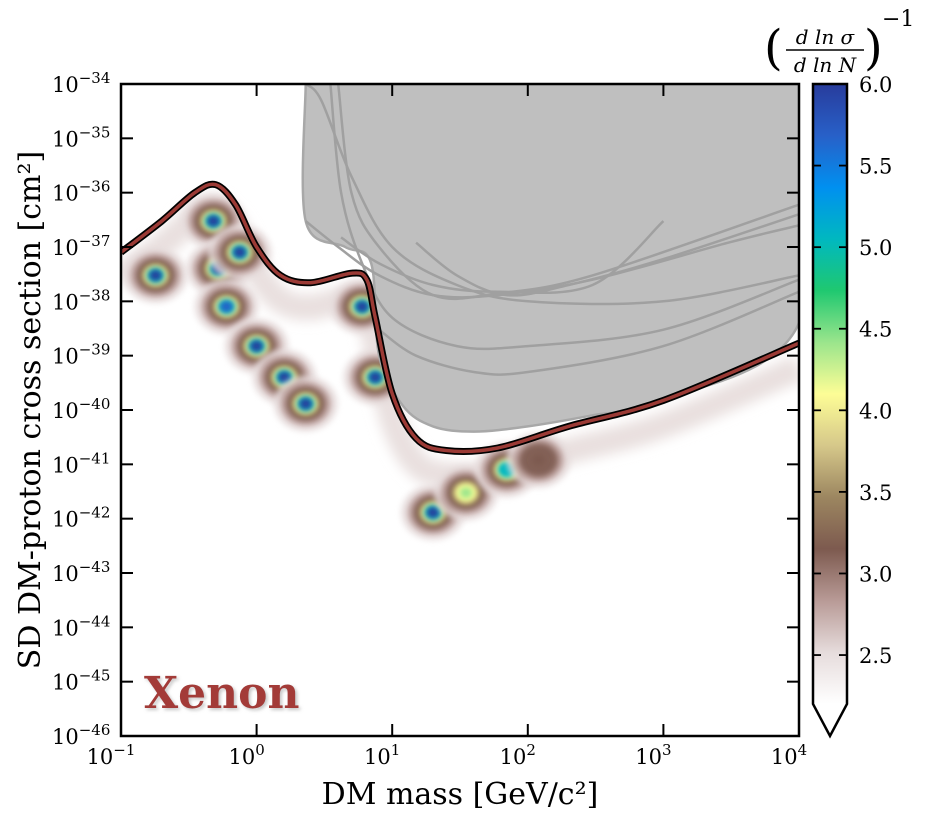 This screenshot has height=819, width=930. I want to click on y-tick-label: 10−34, so click(81, 83).